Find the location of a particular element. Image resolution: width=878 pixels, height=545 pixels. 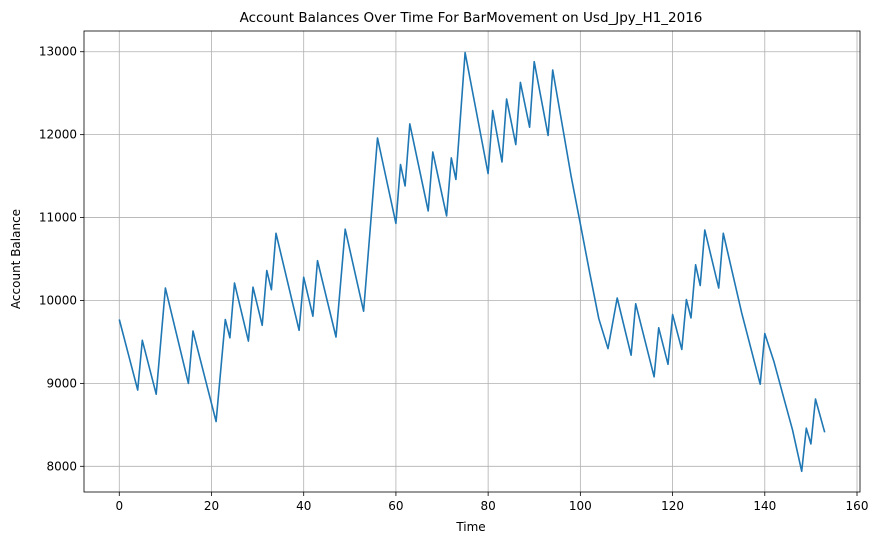

x-axis: 0 20 40 60 80 100 120 140 160 is located at coordinates (491, 502).